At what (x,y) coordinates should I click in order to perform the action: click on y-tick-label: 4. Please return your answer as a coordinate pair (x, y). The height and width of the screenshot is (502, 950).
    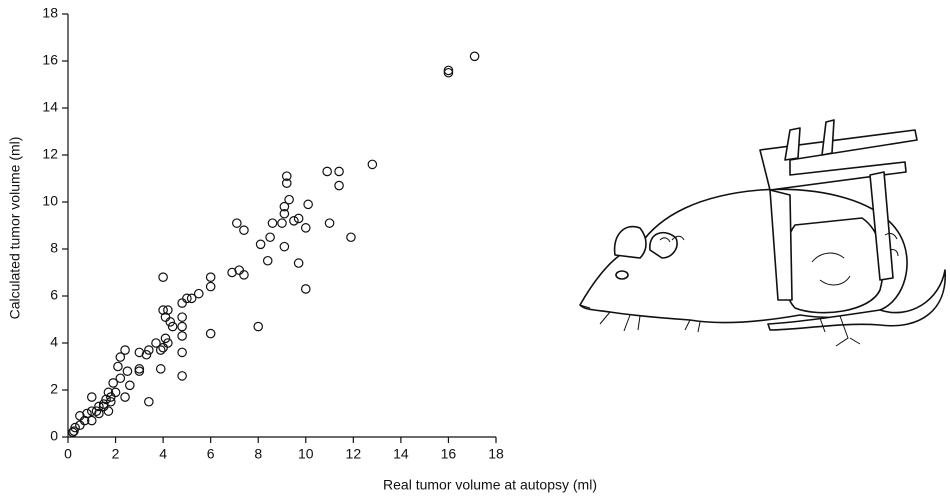
    Looking at the image, I should click on (54, 342).